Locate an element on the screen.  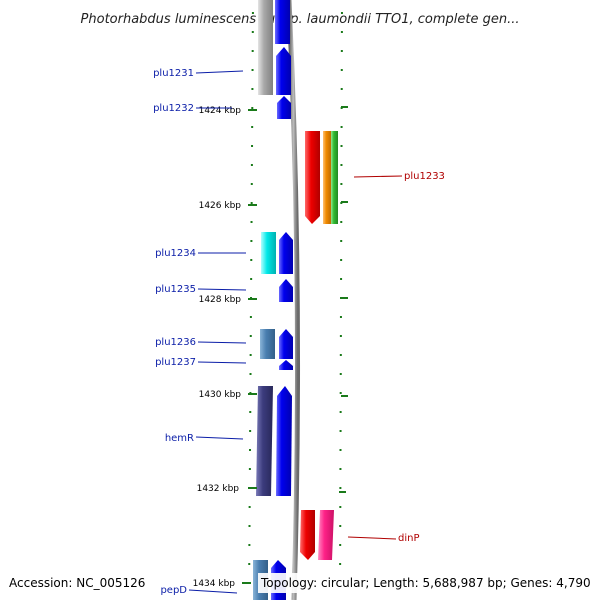
gene-dinP-pink is located at coordinates (326, 535).